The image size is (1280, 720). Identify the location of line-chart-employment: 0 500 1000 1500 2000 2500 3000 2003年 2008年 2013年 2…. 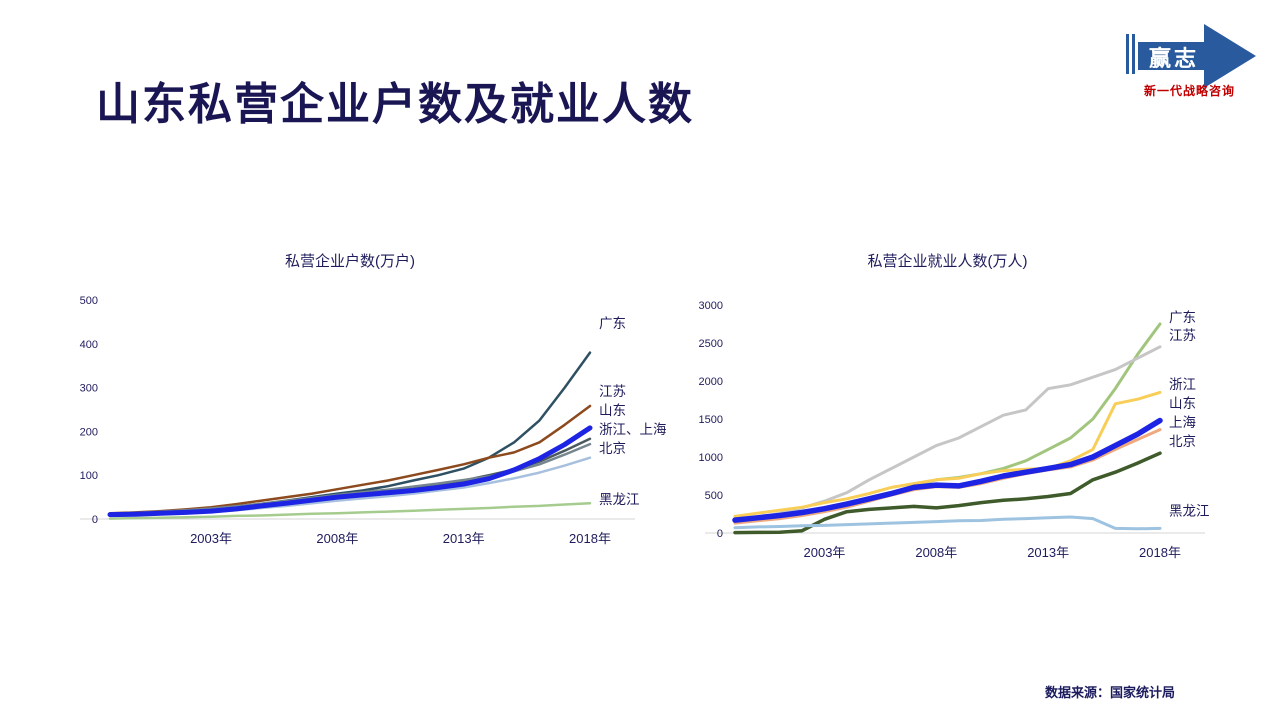
(954, 430).